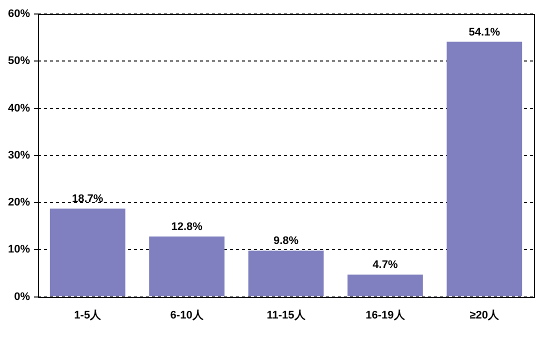 The height and width of the screenshot is (342, 552). I want to click on data-label: 9.8%, so click(286, 241).